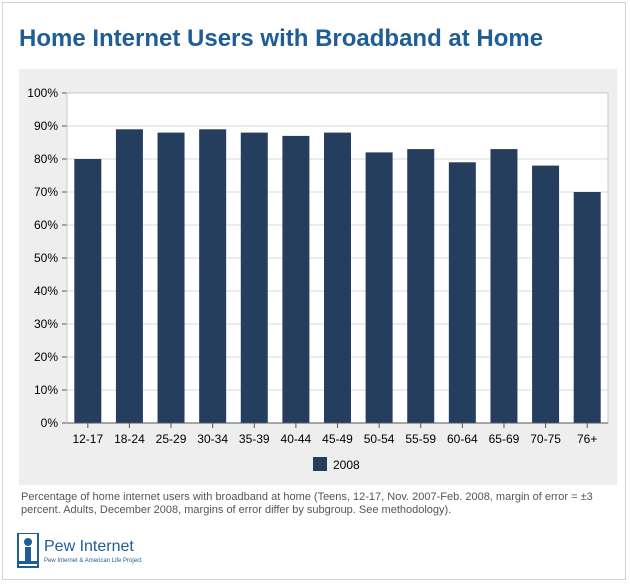 Image resolution: width=630 pixels, height=584 pixels. What do you see at coordinates (212, 439) in the screenshot?
I see `x-tick-label: 30-34` at bounding box center [212, 439].